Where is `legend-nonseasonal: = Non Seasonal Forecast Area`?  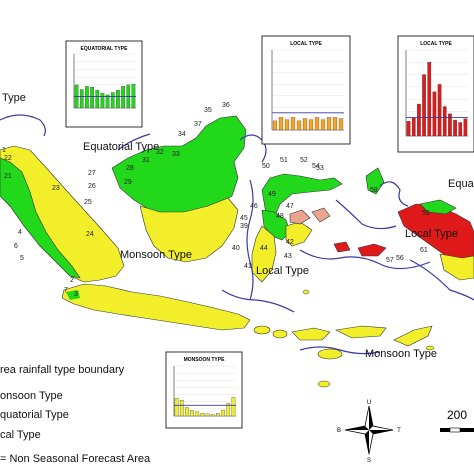
legend-nonseasonal: = Non Seasonal Forecast Area is located at coordinates (75, 459).